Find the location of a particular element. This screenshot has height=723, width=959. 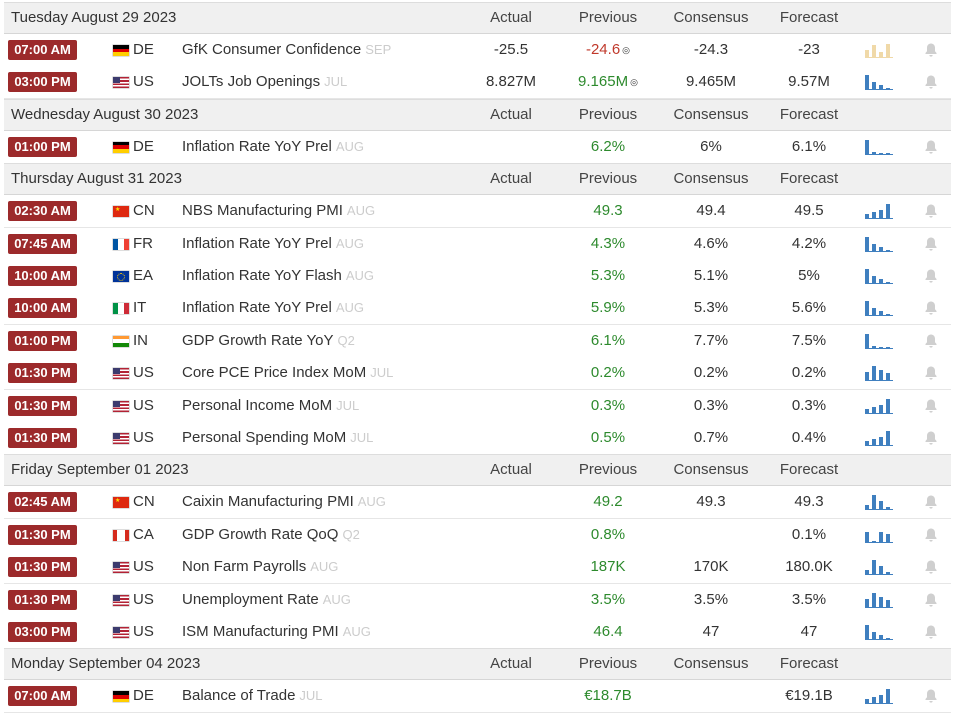

event-name-cell: GfK Consumer Confidence SEP is located at coordinates (286, 49).